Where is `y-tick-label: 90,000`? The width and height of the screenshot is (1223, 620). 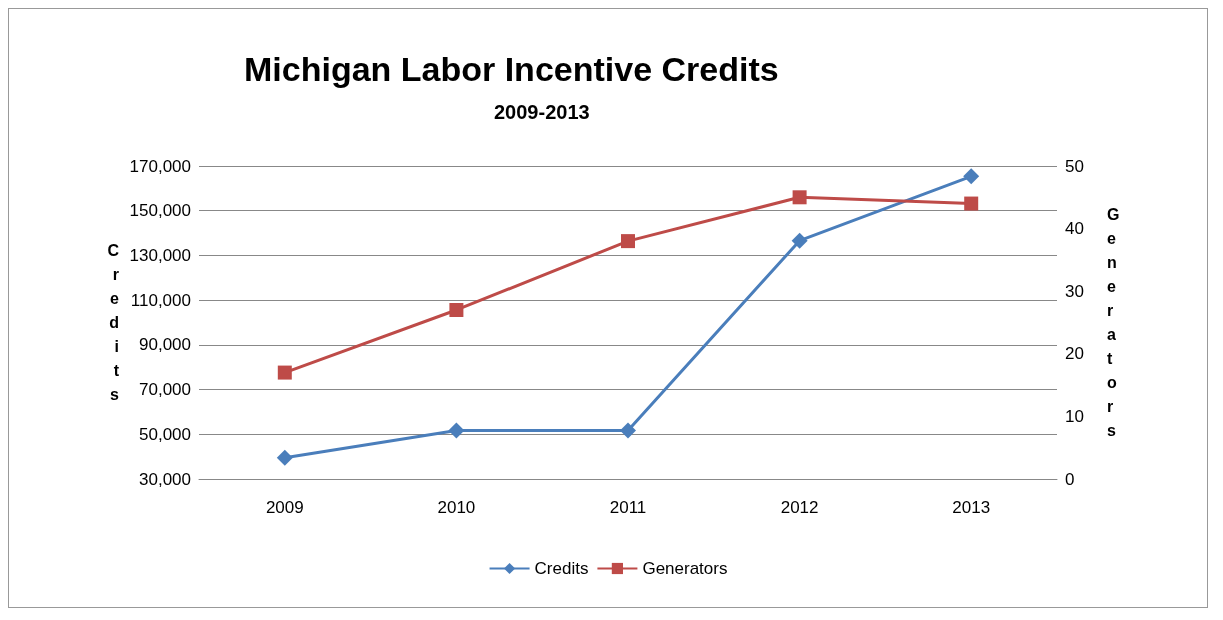 y-tick-label: 90,000 is located at coordinates (165, 345).